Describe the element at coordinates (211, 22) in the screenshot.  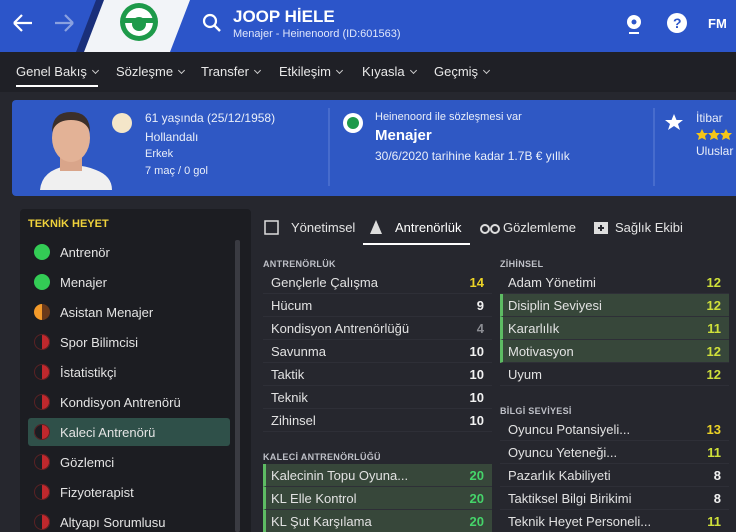
I see `search-icon` at that location.